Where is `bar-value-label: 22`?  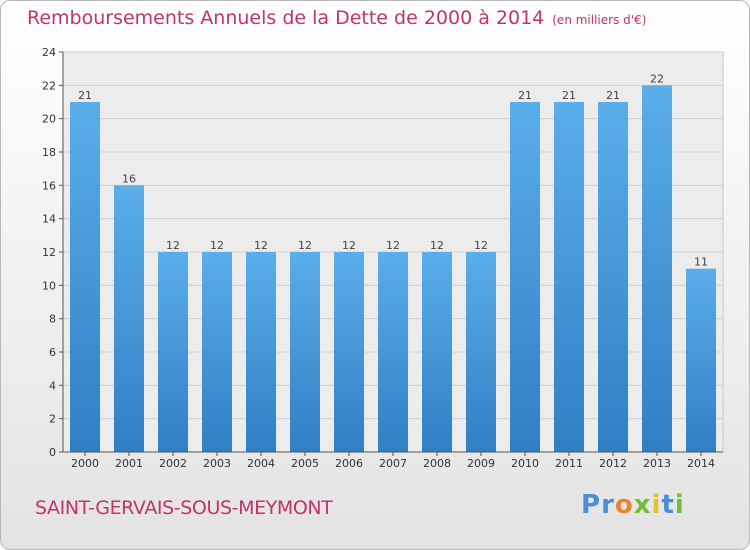 bar-value-label: 22 is located at coordinates (657, 78).